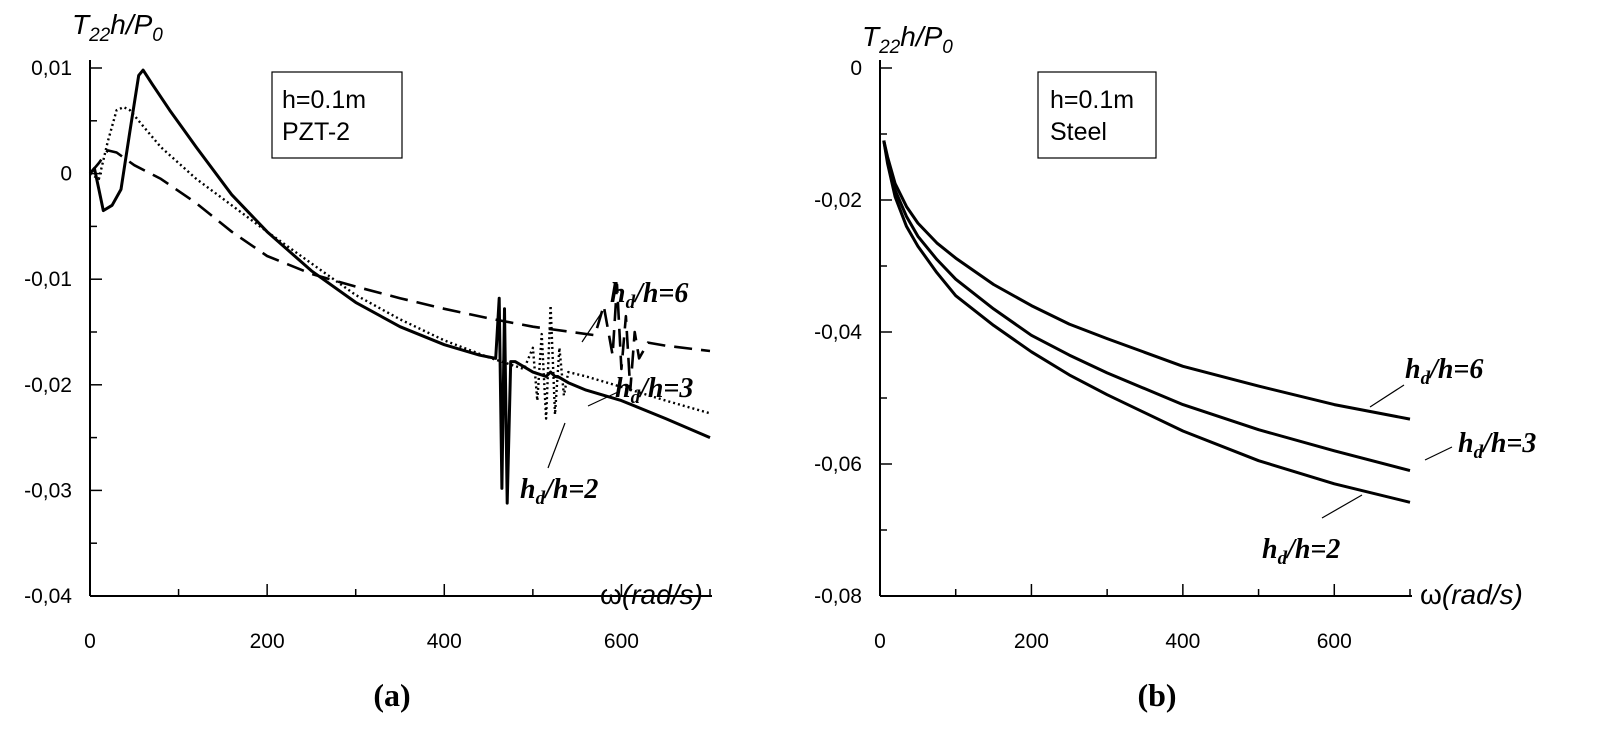 The image size is (1604, 736). What do you see at coordinates (391, 695) in the screenshot?
I see `panel-label: (a)` at bounding box center [391, 695].